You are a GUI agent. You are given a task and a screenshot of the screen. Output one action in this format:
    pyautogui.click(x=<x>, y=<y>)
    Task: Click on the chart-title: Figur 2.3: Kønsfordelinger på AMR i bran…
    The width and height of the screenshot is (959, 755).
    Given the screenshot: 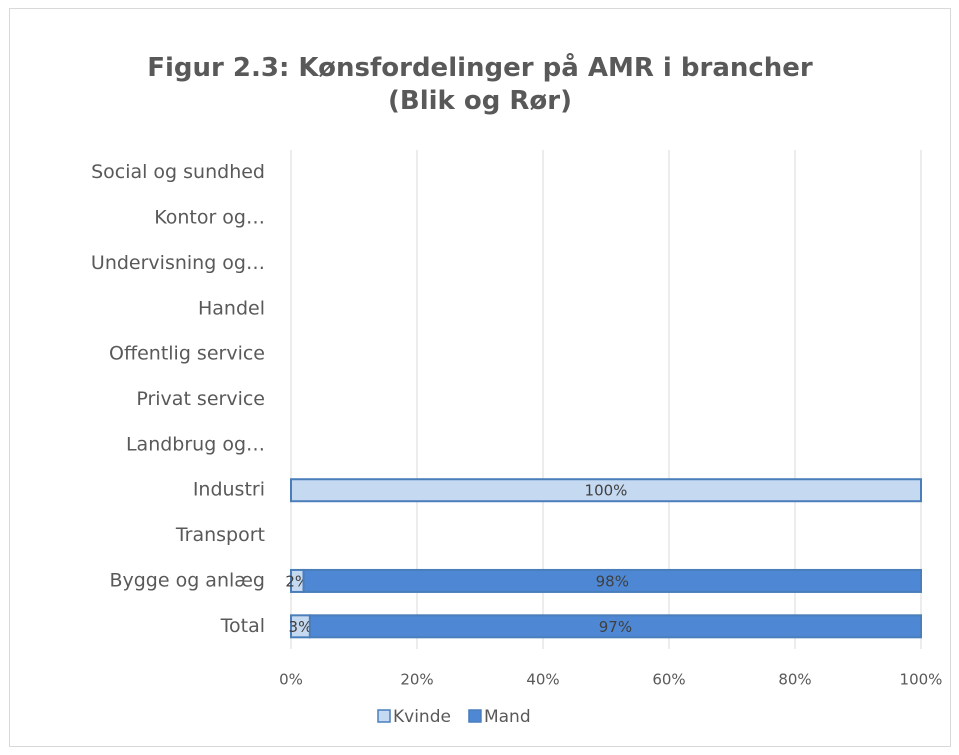 What is the action you would take?
    pyautogui.click(x=480, y=84)
    